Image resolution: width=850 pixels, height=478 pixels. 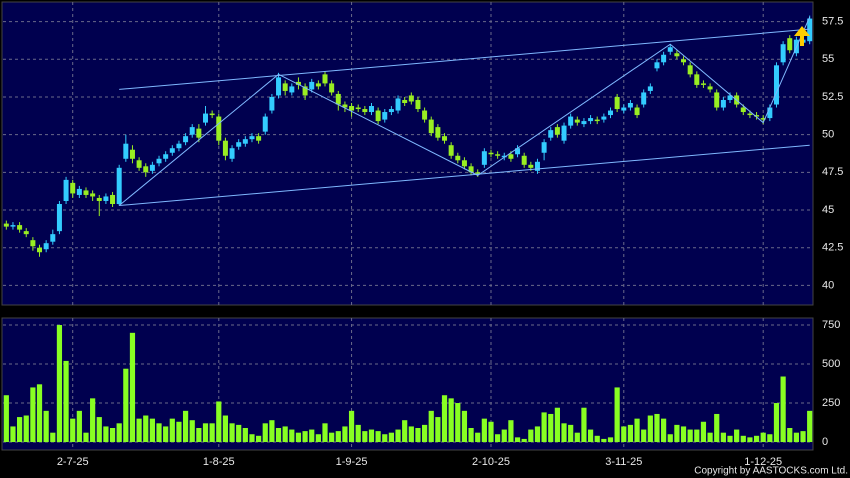 I want to click on volume-tick-label: 0, so click(x=825, y=442).